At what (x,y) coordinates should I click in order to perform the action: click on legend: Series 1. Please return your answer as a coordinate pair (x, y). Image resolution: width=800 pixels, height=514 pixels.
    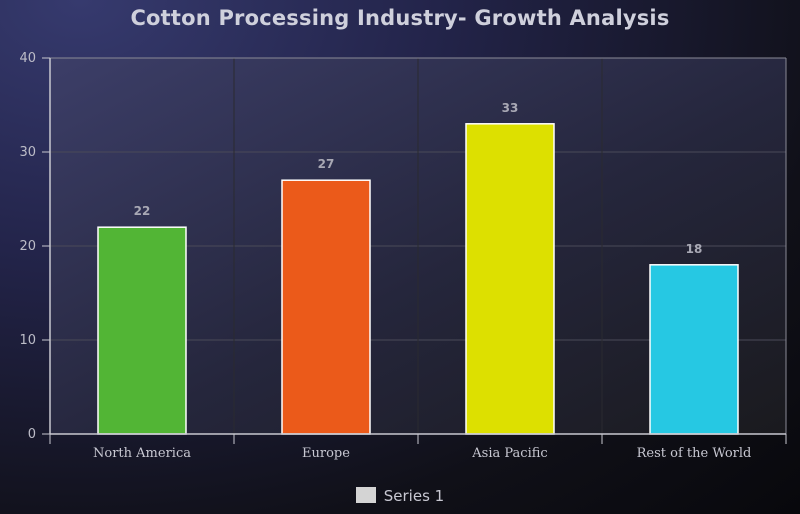
    Looking at the image, I should click on (400, 496).